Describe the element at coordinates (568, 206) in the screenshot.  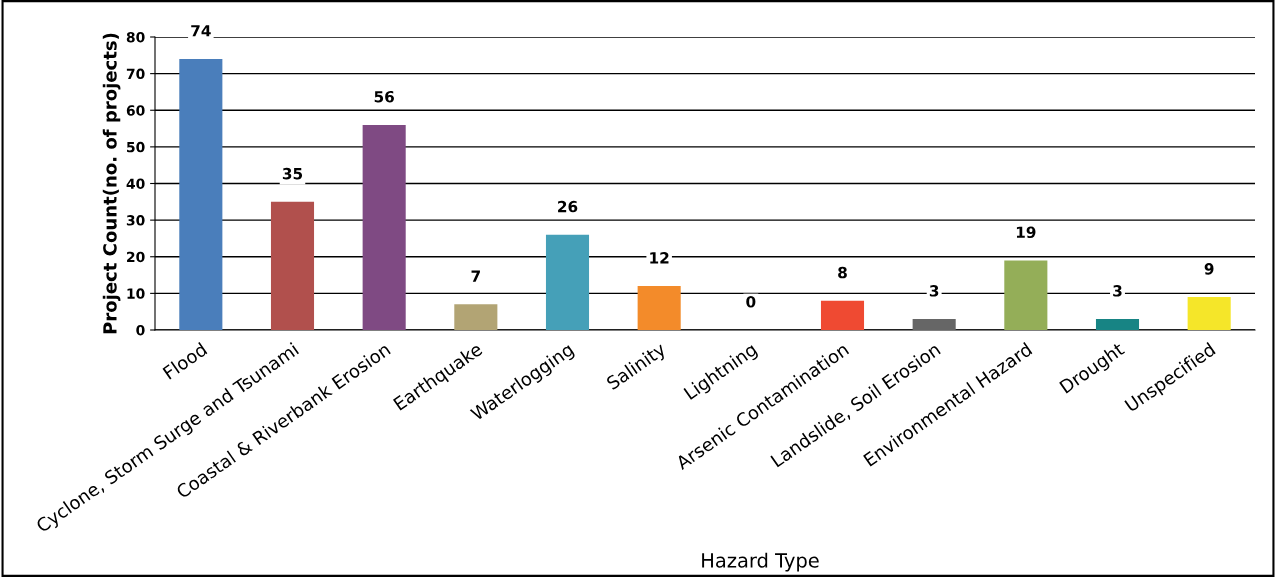
I see `data-label: 26` at that location.